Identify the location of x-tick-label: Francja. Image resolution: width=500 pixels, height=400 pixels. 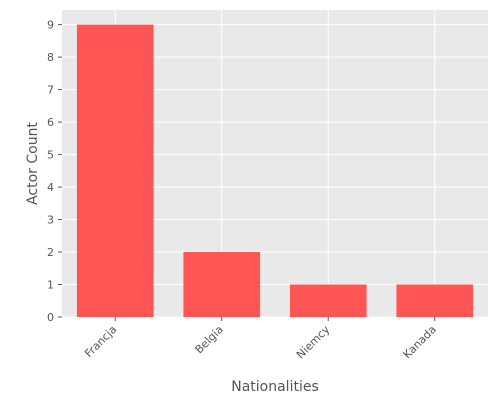
(100, 341).